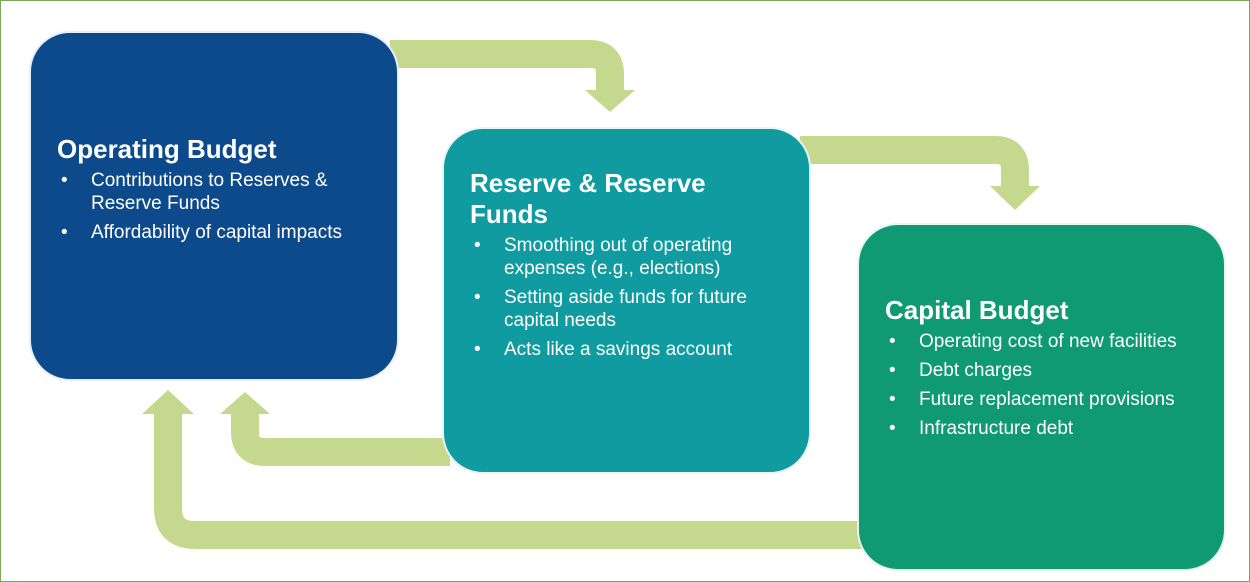 This screenshot has height=582, width=1250. I want to click on bullet-item: Debt charges, so click(1037, 370).